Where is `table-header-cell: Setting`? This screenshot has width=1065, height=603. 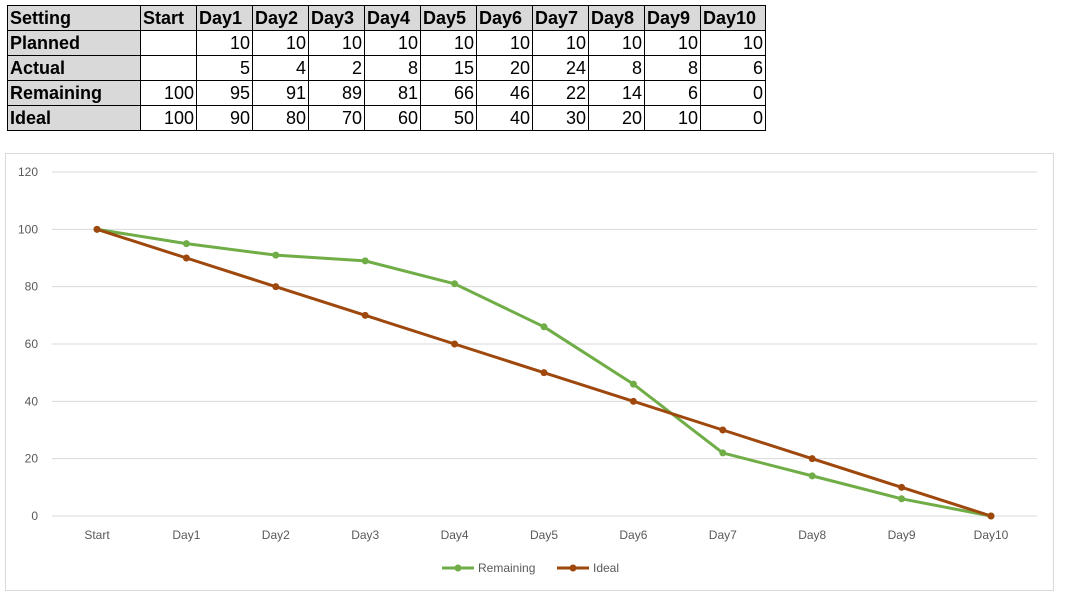 table-header-cell: Setting is located at coordinates (74, 18).